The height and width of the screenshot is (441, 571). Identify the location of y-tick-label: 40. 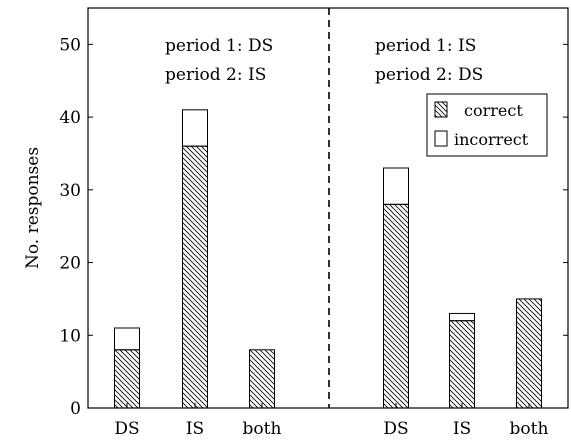
(70, 118).